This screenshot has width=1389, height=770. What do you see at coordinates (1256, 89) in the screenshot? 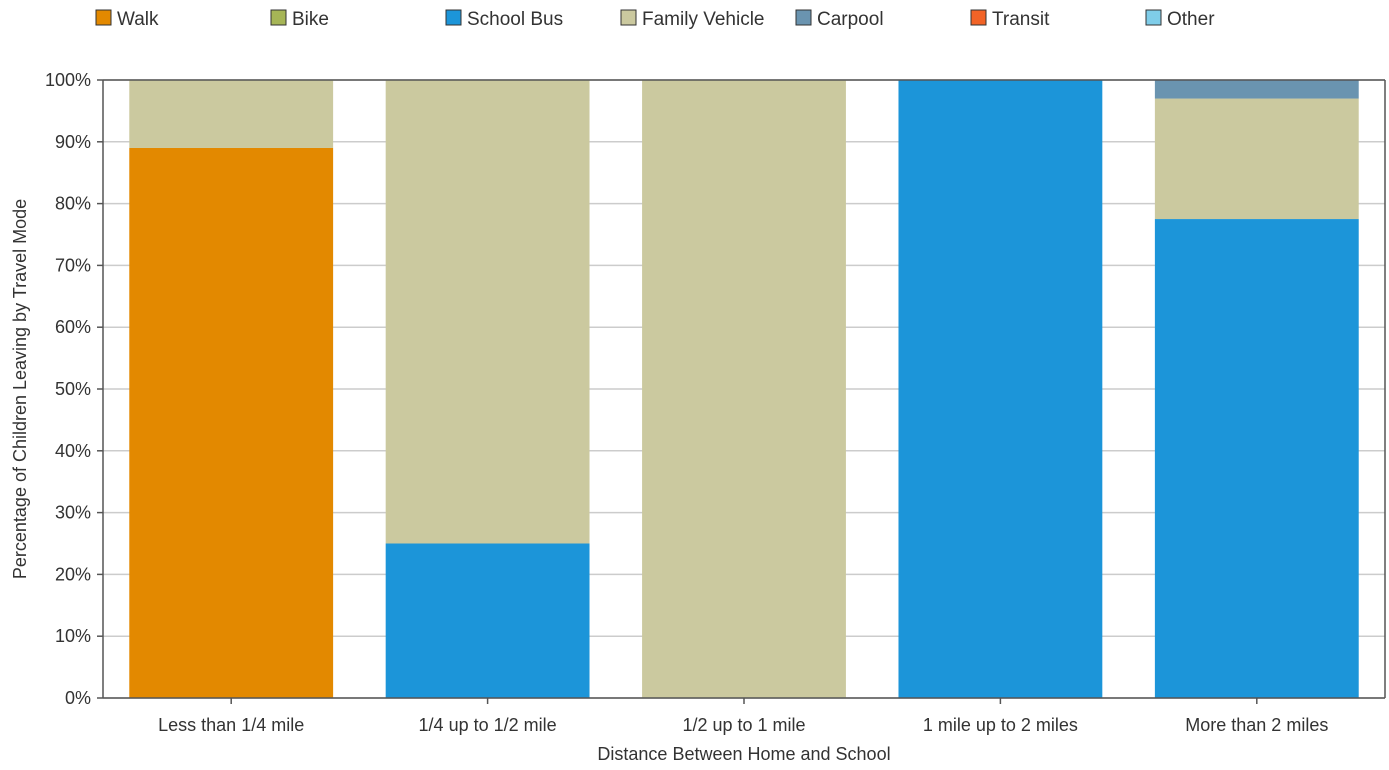
I see `bar-carpool-more-than-2-miles` at bounding box center [1256, 89].